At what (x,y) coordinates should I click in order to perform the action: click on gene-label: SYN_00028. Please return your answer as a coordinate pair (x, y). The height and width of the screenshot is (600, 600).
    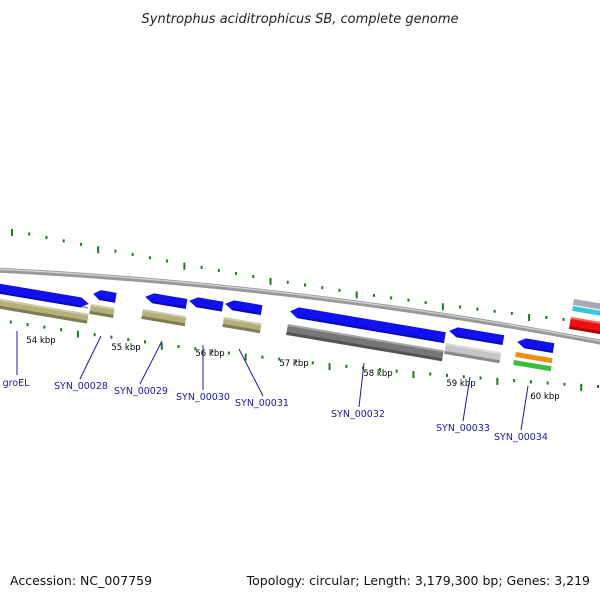
    Looking at the image, I should click on (81, 363).